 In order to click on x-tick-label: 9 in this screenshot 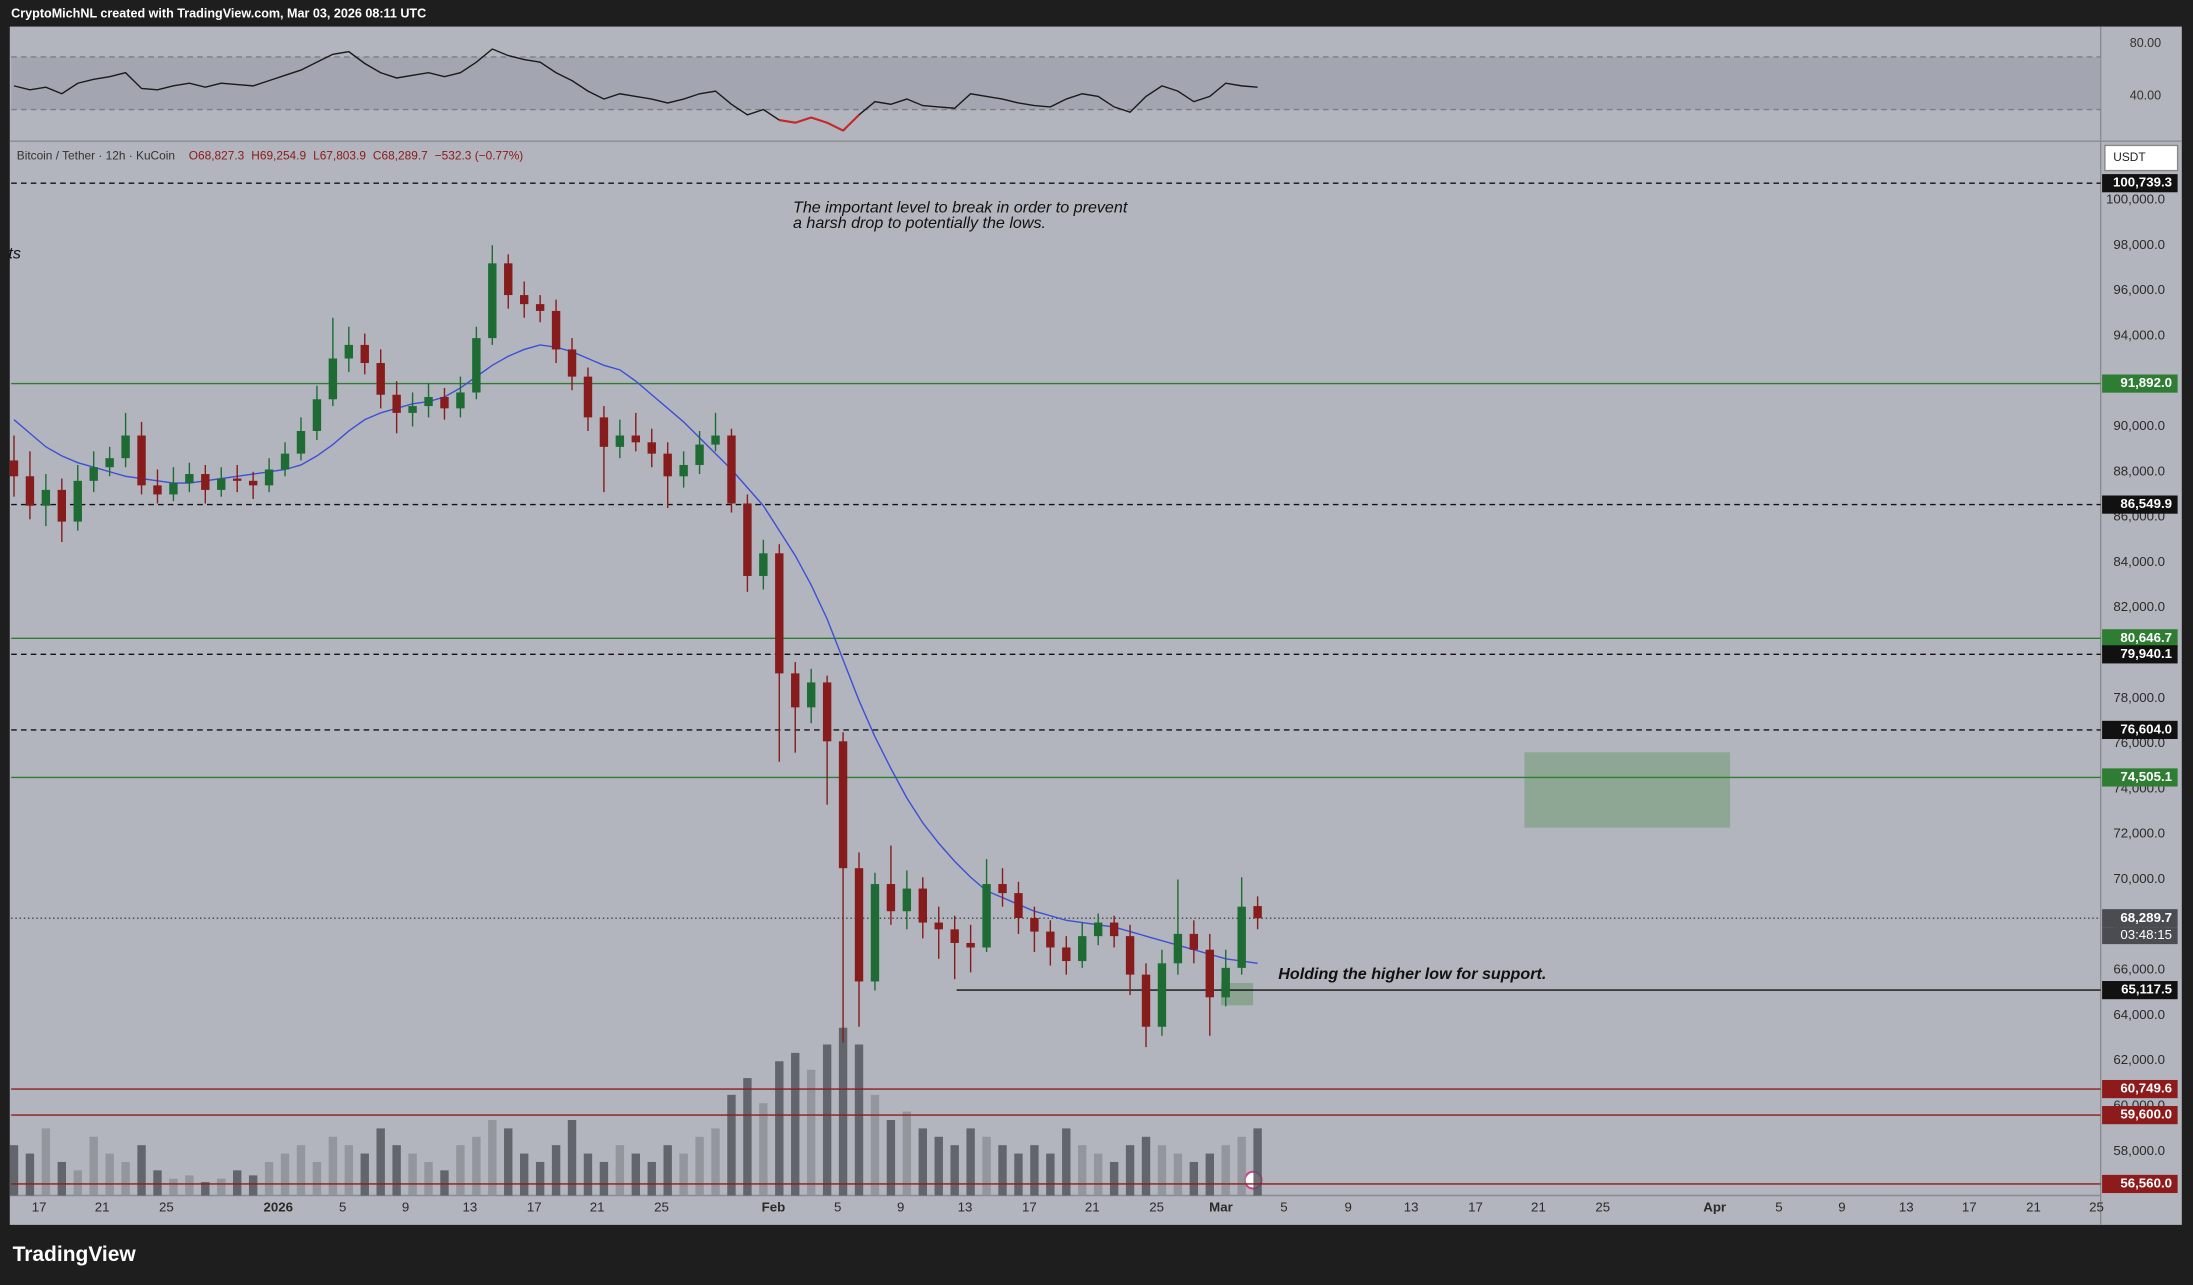, I will do `click(1841, 1207)`.